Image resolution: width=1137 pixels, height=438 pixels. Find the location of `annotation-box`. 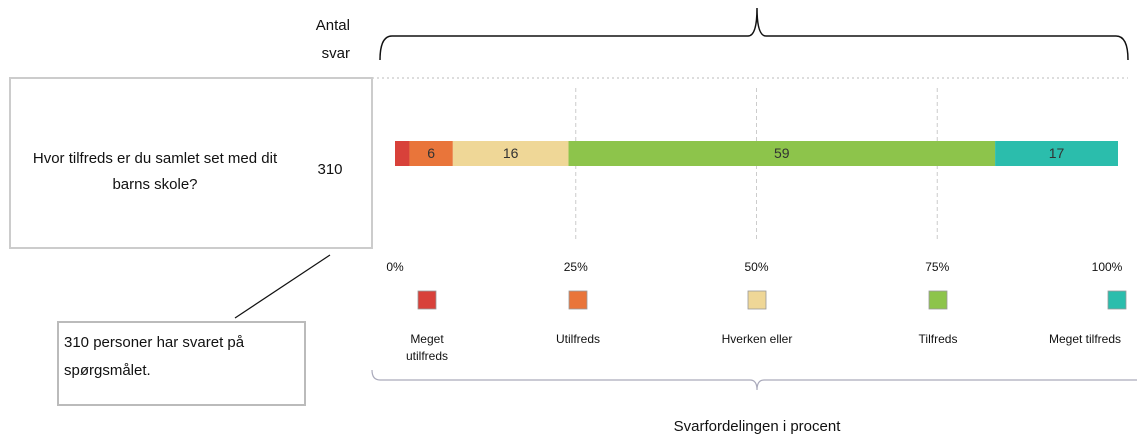

annotation-box is located at coordinates (181, 363).